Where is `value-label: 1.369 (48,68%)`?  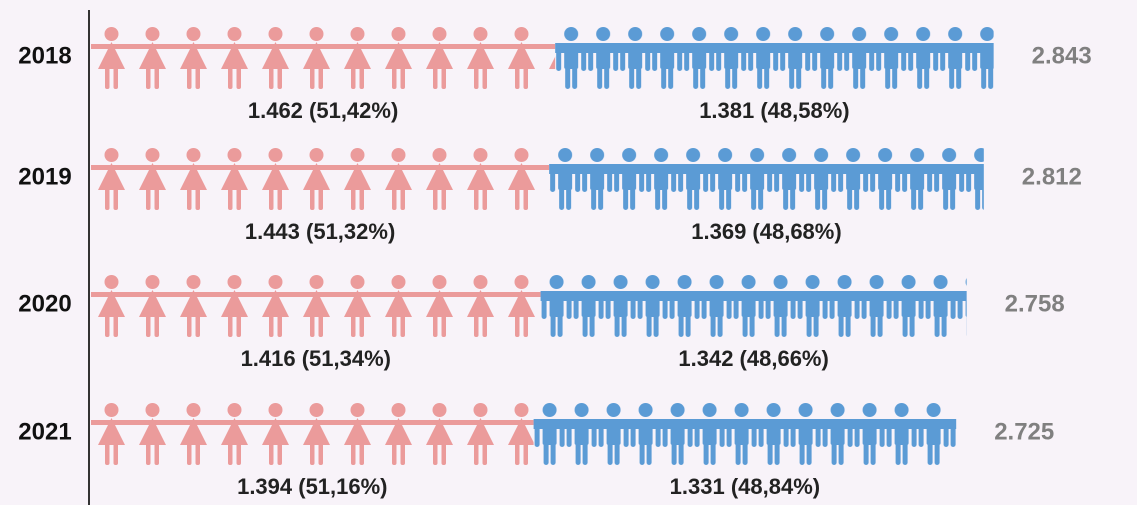
value-label: 1.369 (48,68%) is located at coordinates (766, 231).